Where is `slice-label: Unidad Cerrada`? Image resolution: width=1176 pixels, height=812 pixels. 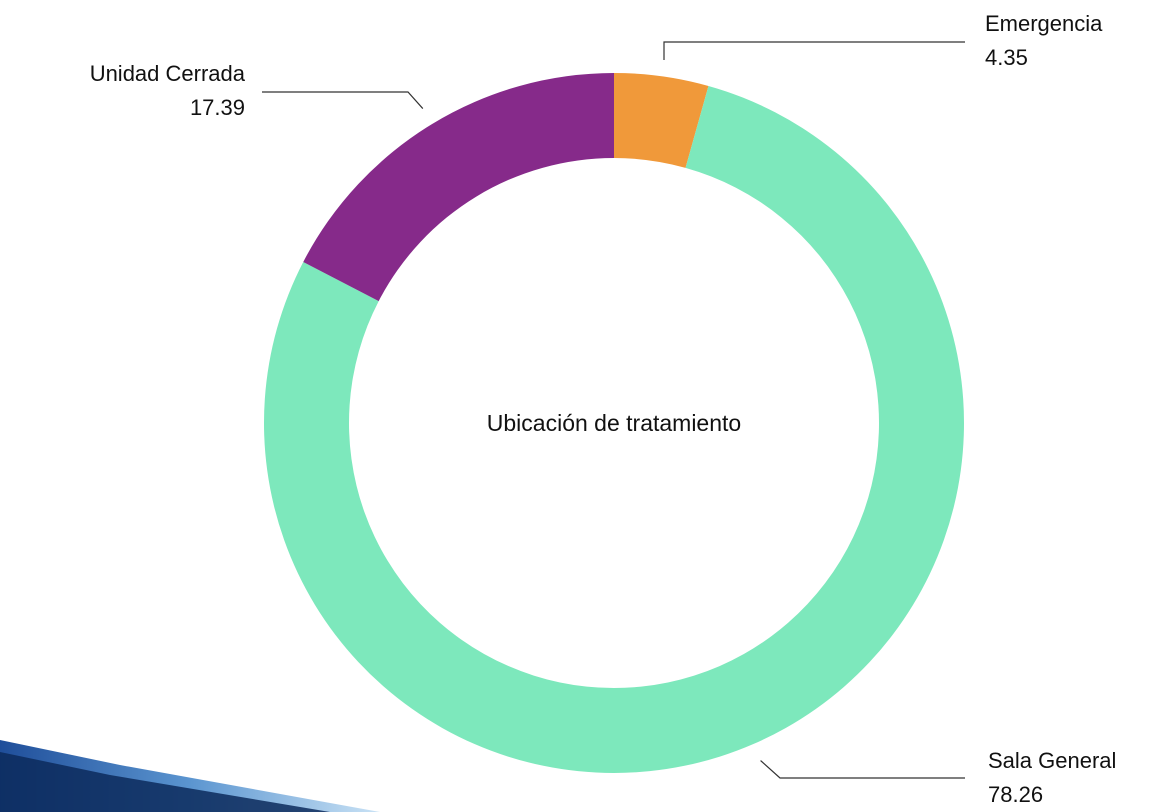 slice-label: Unidad Cerrada is located at coordinates (168, 73).